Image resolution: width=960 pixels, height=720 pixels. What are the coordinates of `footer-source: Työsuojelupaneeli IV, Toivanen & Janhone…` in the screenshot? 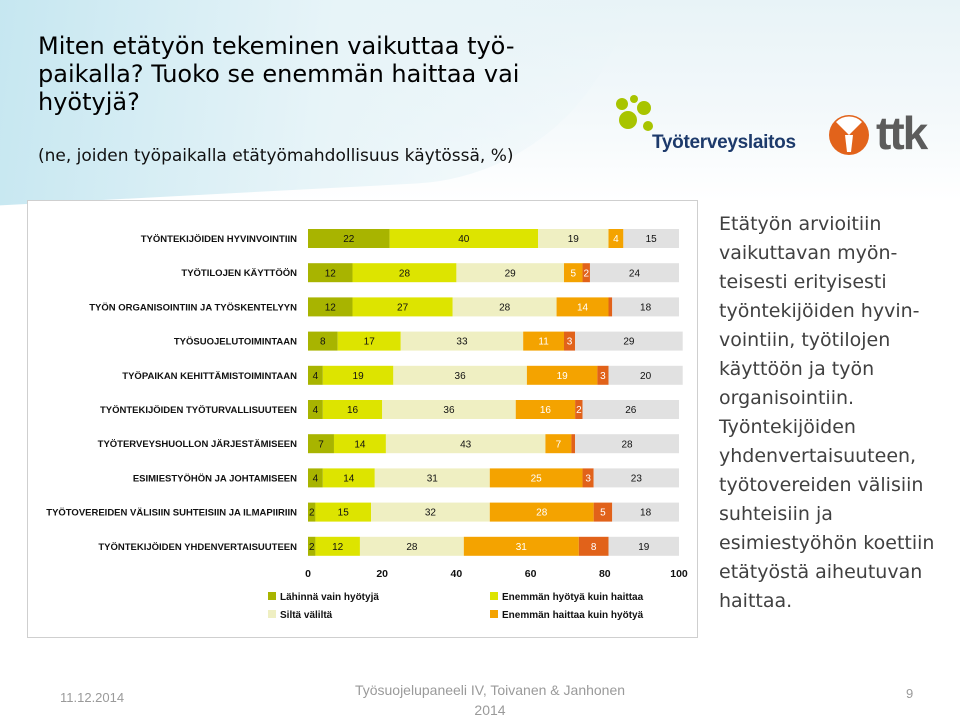 It's located at (490, 700).